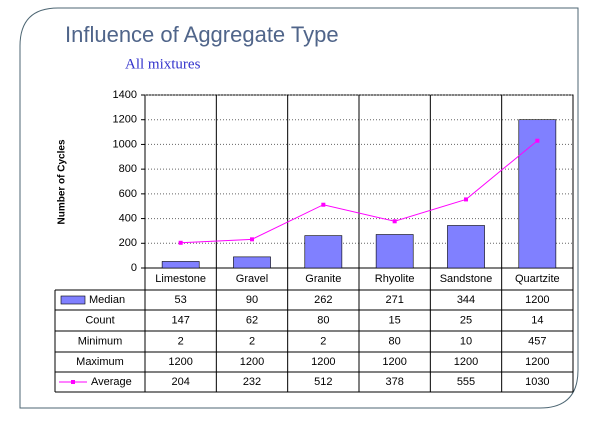 Image resolution: width=591 pixels, height=444 pixels. I want to click on table-cell: 53, so click(181, 300).